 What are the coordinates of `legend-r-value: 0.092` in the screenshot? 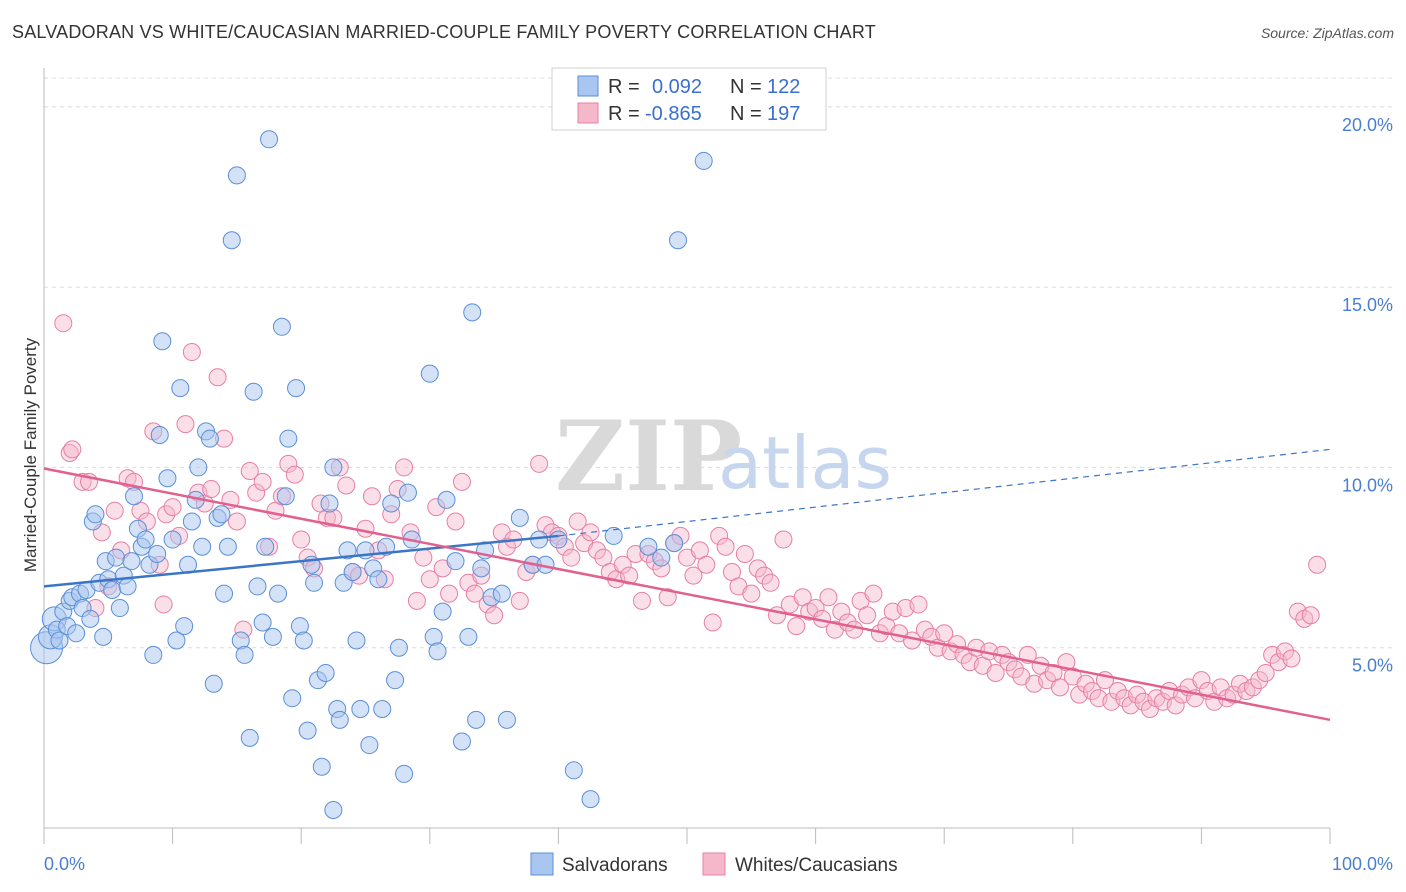 It's located at (677, 87).